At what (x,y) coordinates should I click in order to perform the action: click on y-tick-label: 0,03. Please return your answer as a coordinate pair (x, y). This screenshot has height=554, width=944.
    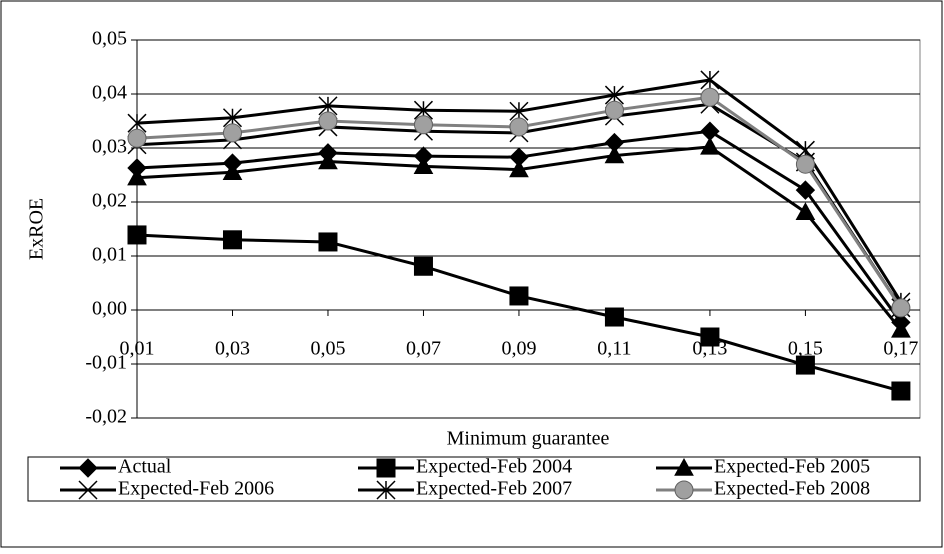
    Looking at the image, I should click on (109, 147).